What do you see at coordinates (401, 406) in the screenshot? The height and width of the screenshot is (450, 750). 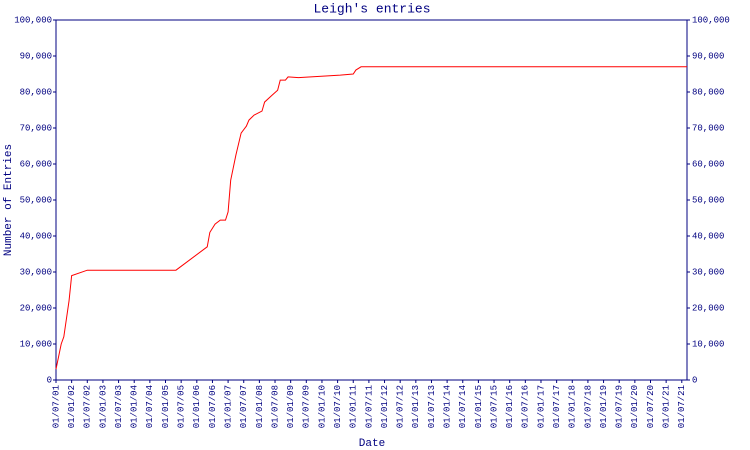 I see `x-tick-label: 01/07/12` at bounding box center [401, 406].